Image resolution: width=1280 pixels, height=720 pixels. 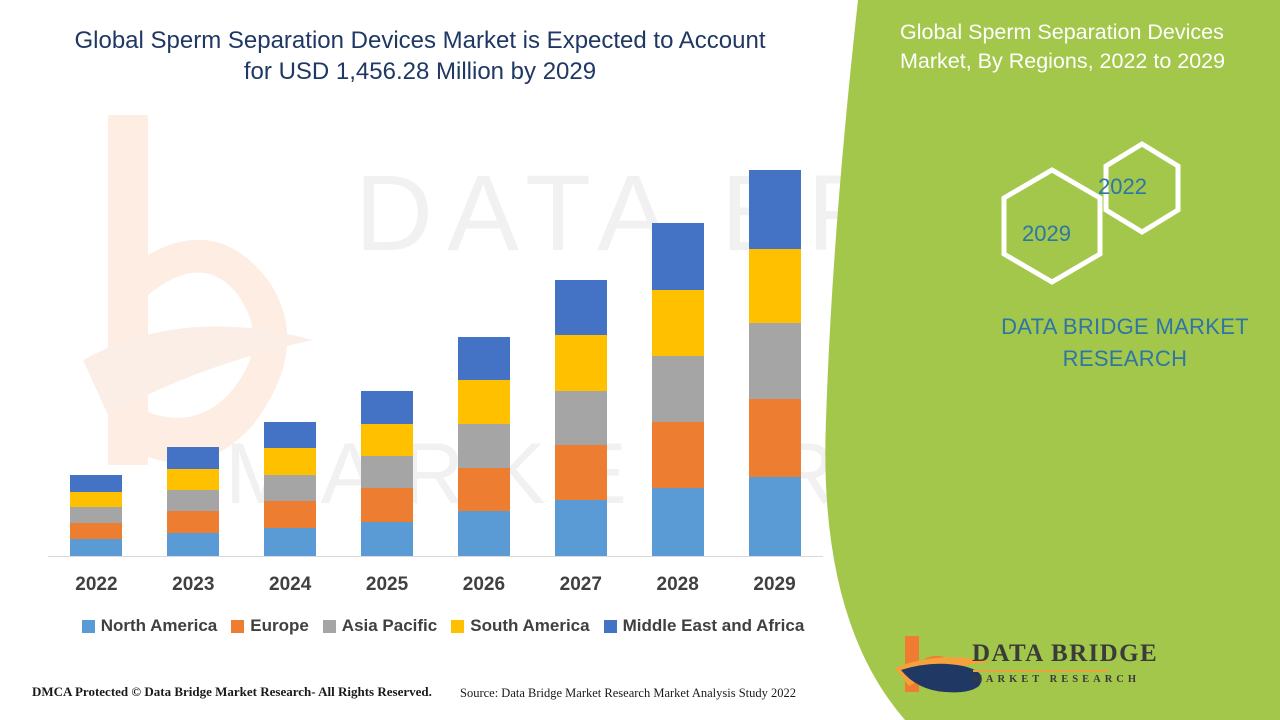 I want to click on legend-label: North America, so click(x=159, y=625).